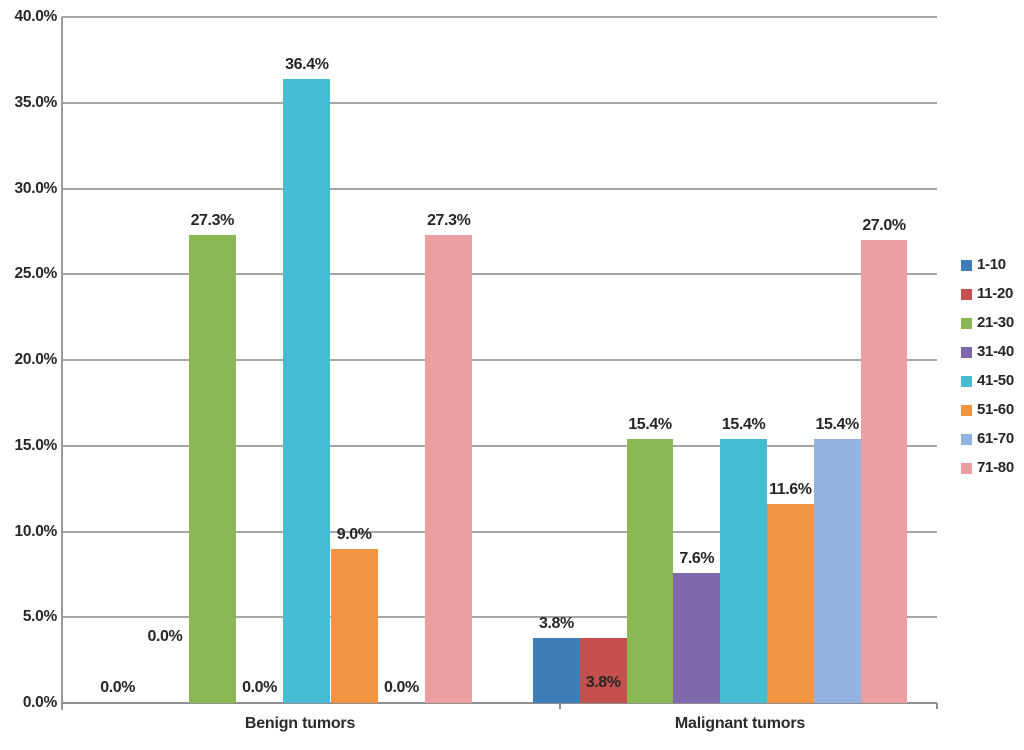 The image size is (1024, 750). Describe the element at coordinates (995, 380) in the screenshot. I see `legend-label: 41-50` at that location.